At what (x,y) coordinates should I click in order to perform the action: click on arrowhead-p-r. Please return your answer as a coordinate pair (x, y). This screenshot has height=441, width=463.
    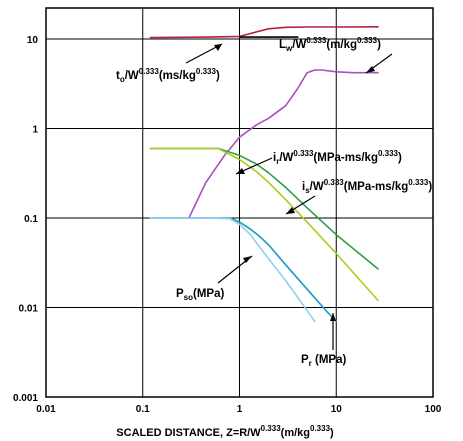
    Looking at the image, I should click on (333, 317).